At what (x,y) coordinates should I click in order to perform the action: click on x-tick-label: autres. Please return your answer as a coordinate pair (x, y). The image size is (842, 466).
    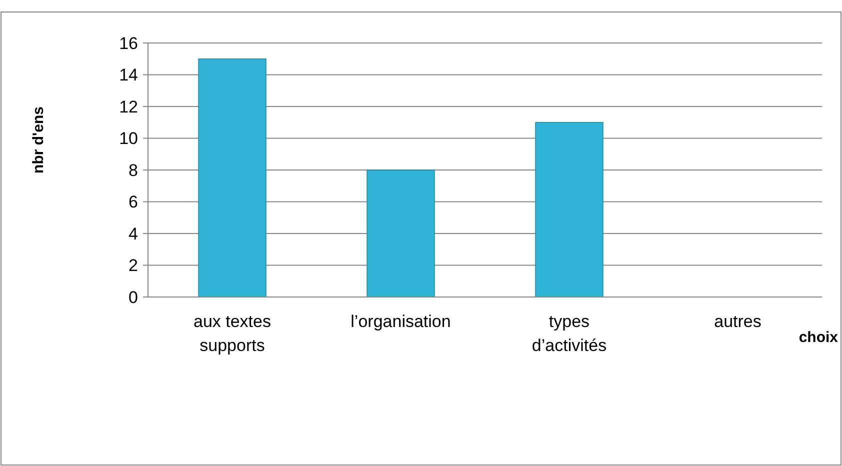
    Looking at the image, I should click on (738, 321).